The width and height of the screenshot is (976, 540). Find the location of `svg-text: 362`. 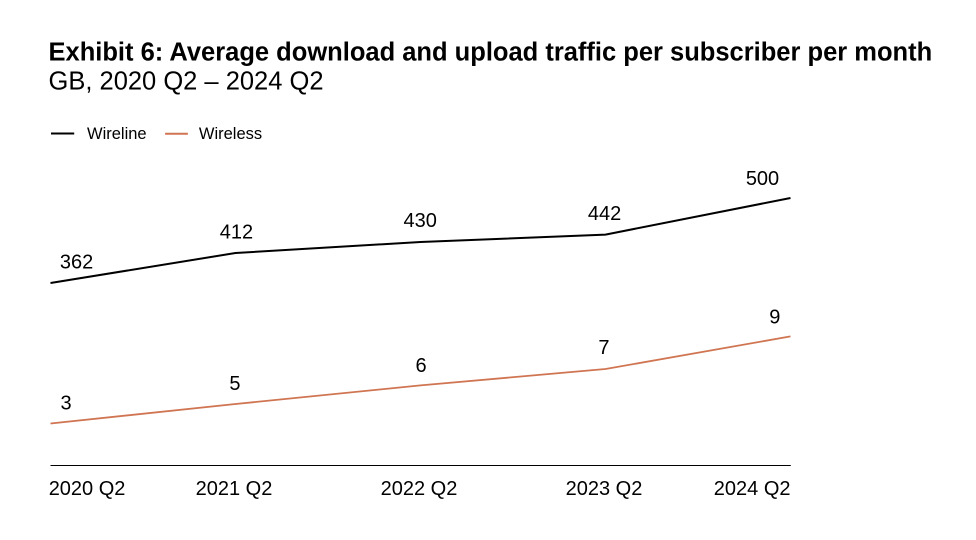

svg-text: 362 is located at coordinates (76, 263).